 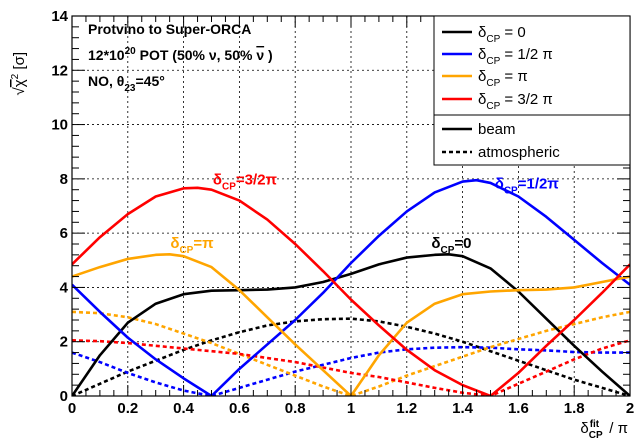 I want to click on info-line-experiment: Protvino to Super-ORCA, so click(x=169, y=29).